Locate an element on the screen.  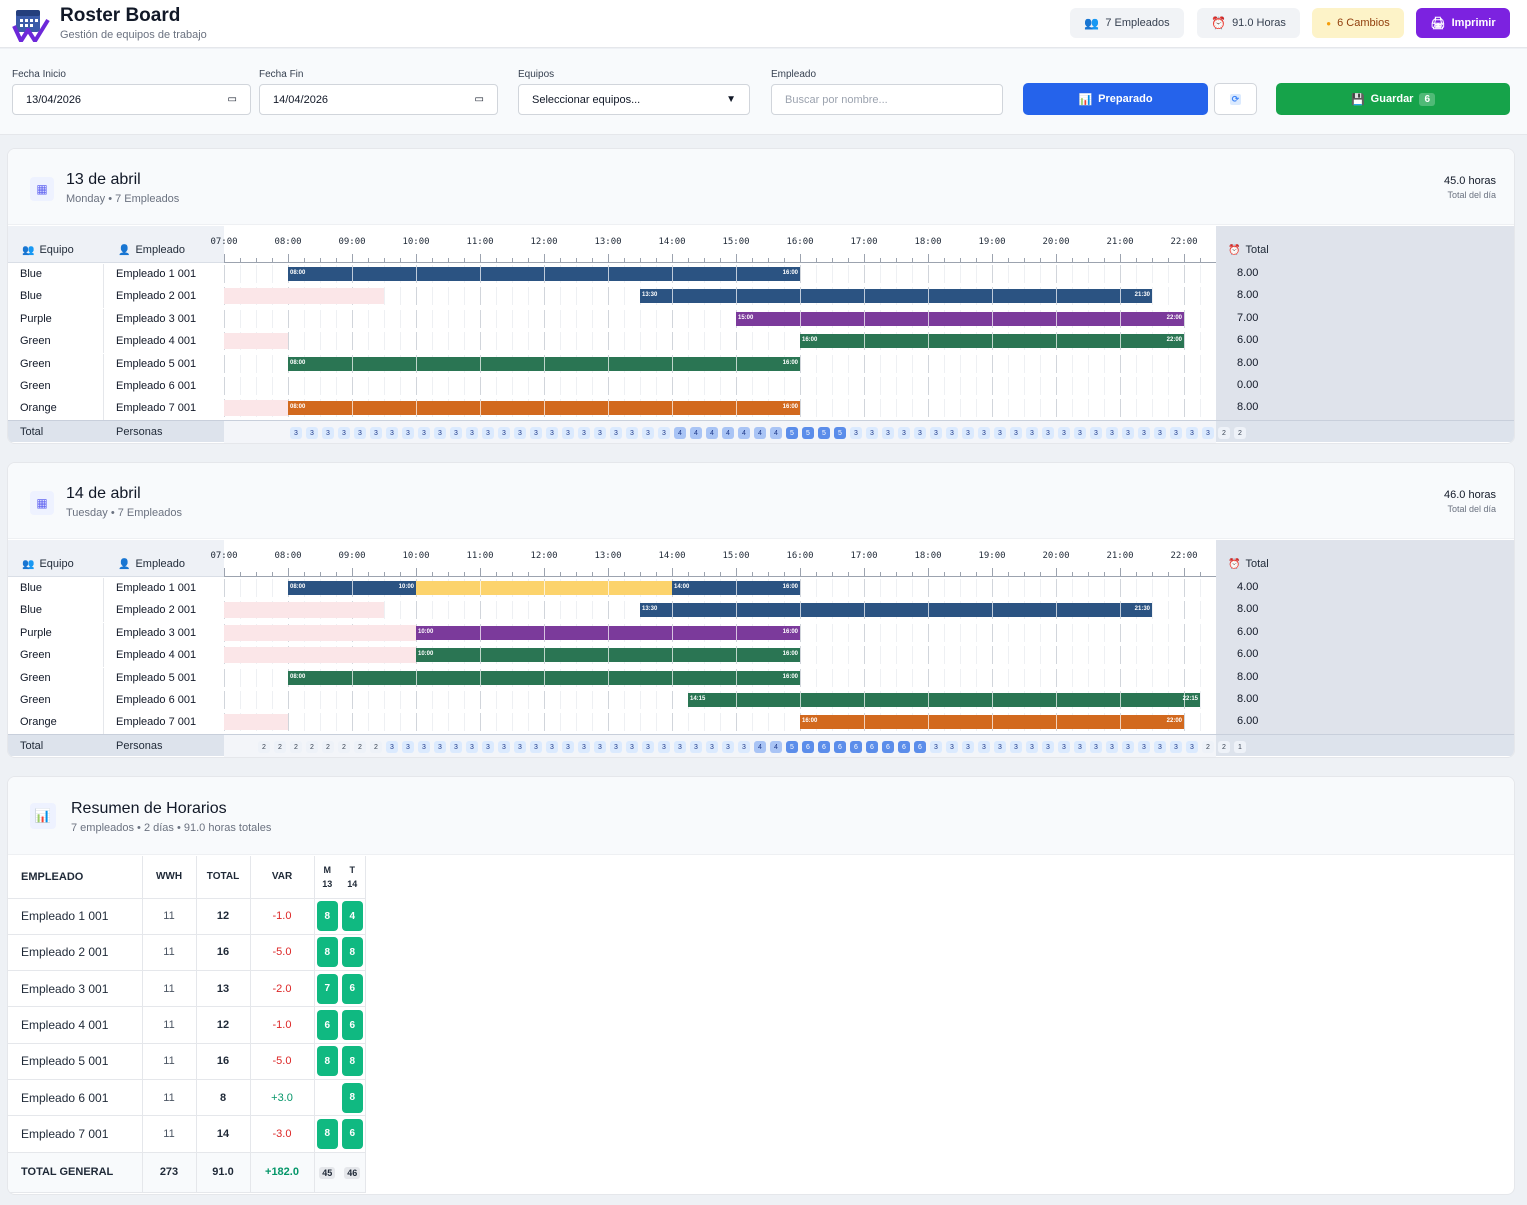
shift-track: 08:00 10:00 14:00 16:00 is located at coordinates (720, 588).